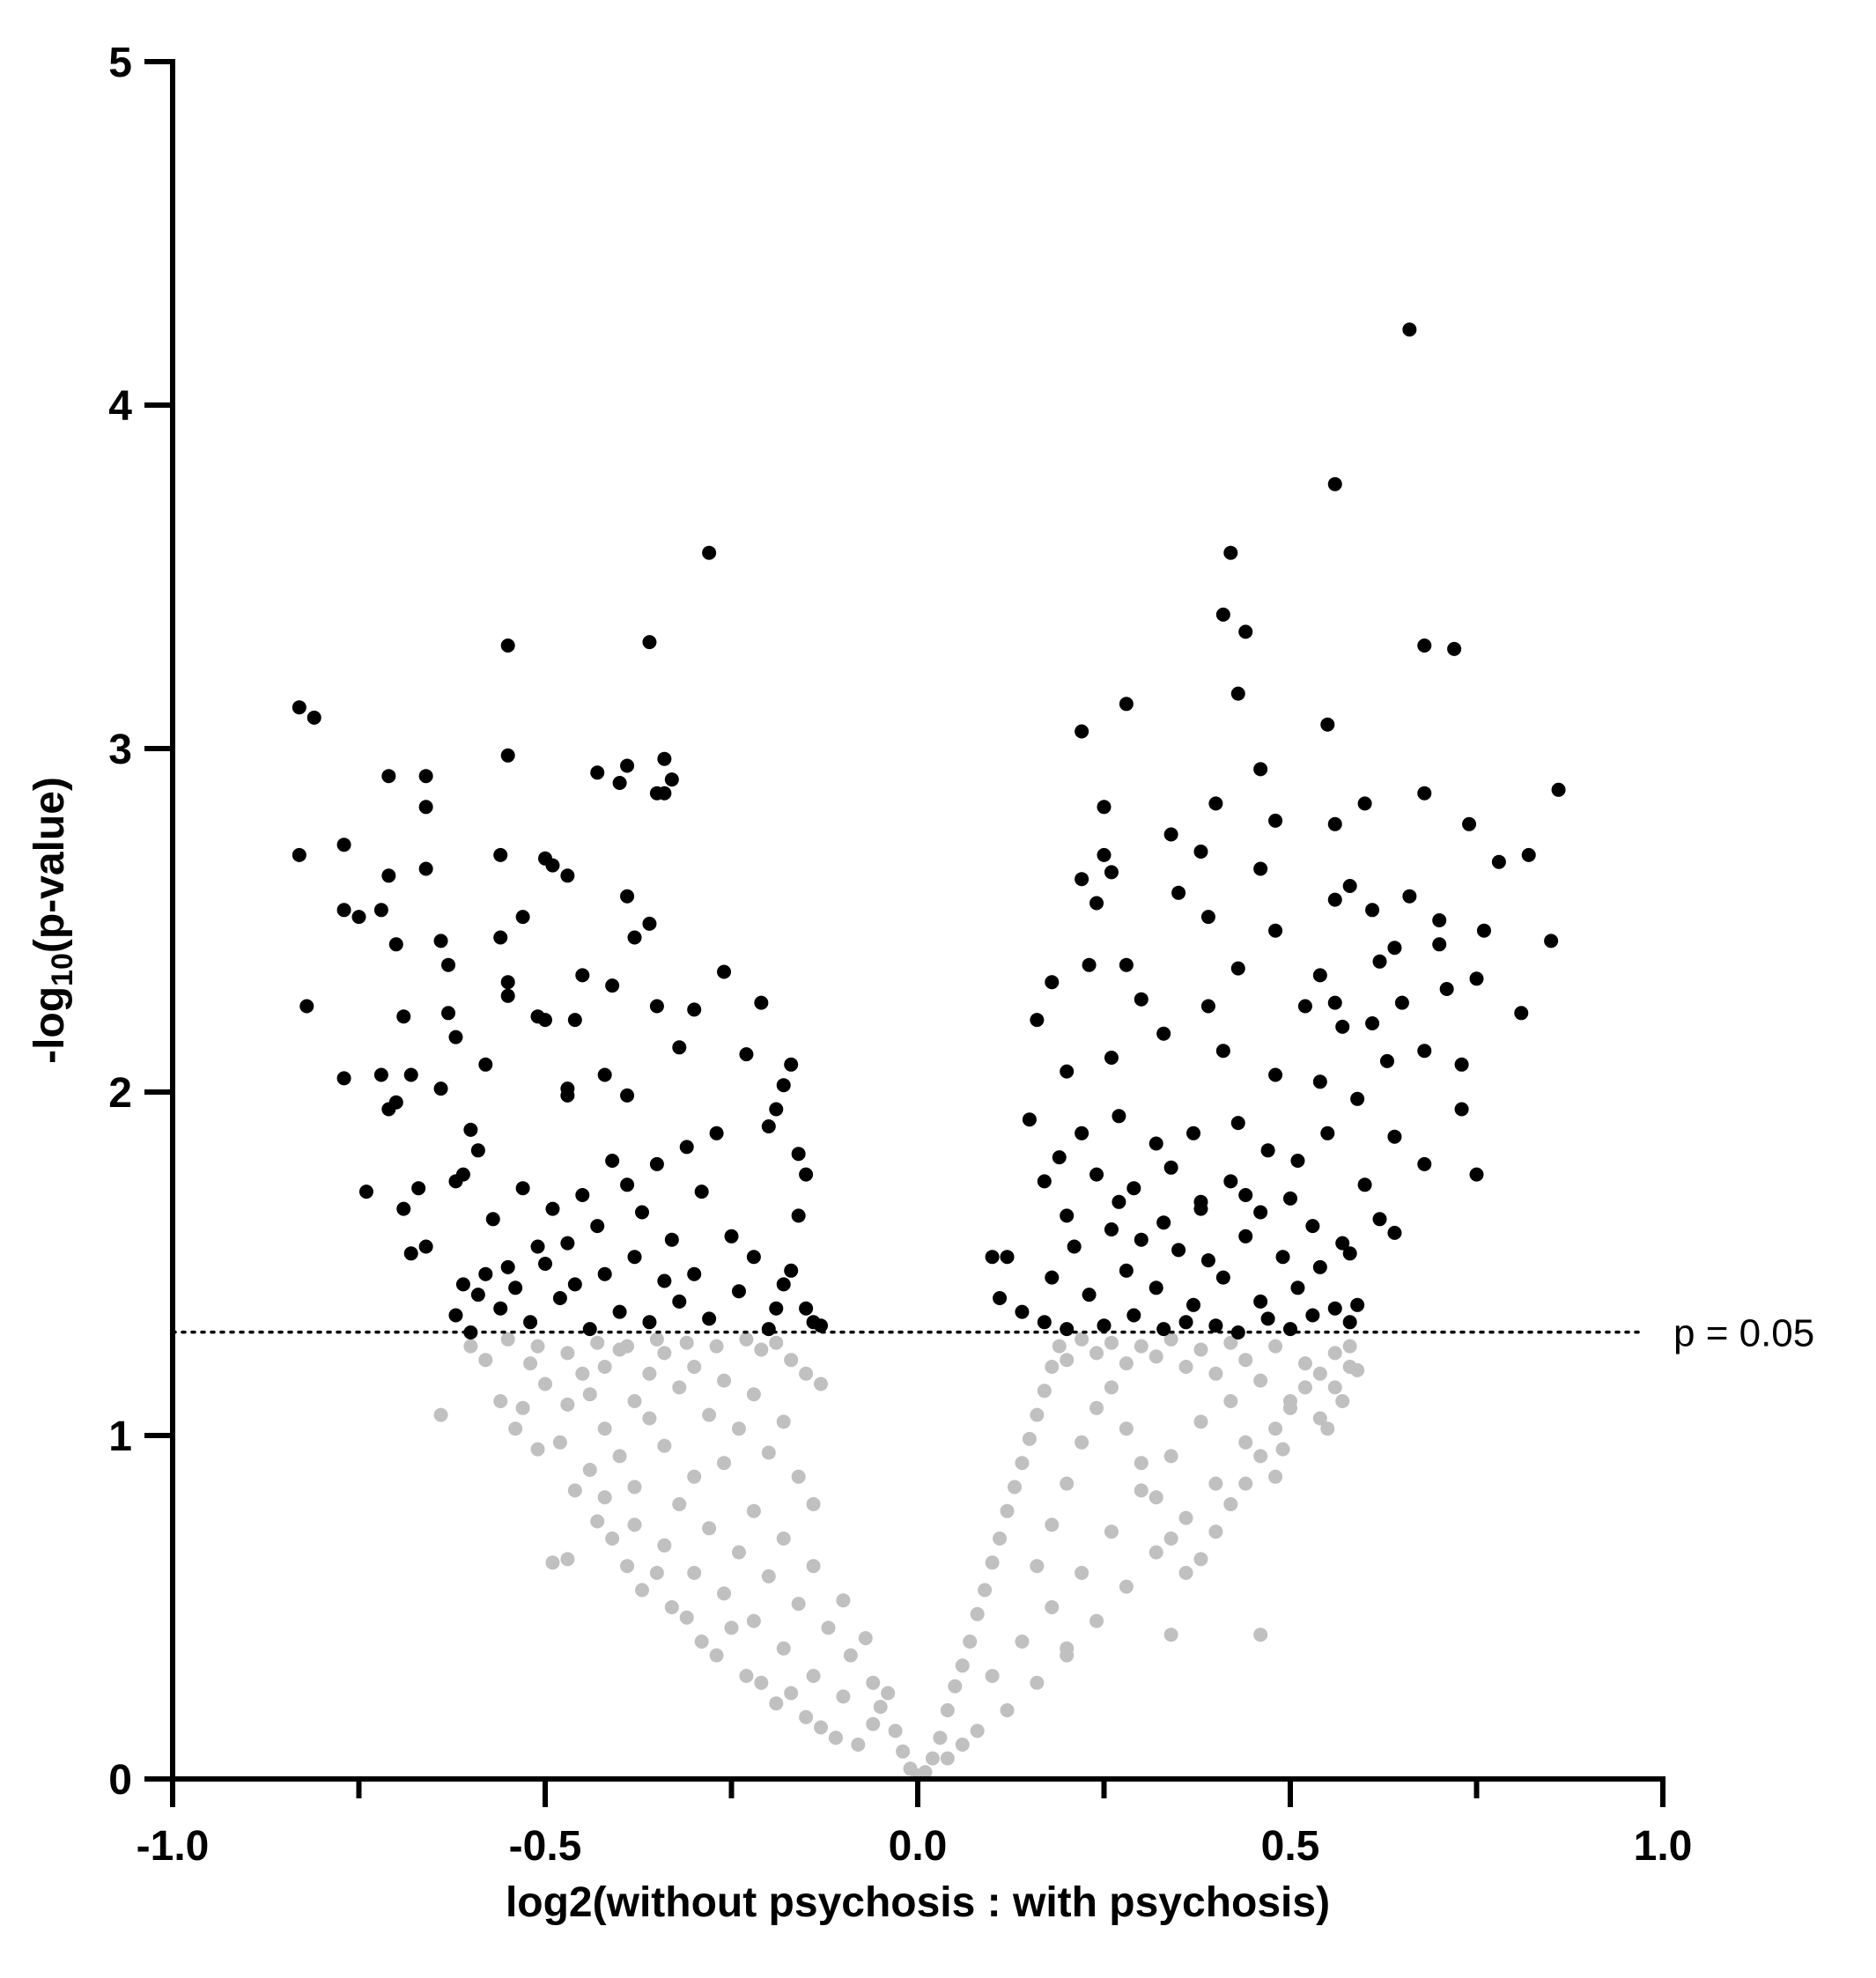 The width and height of the screenshot is (1876, 1978). What do you see at coordinates (899, 1557) in the screenshot?
I see `not-significant-points` at bounding box center [899, 1557].